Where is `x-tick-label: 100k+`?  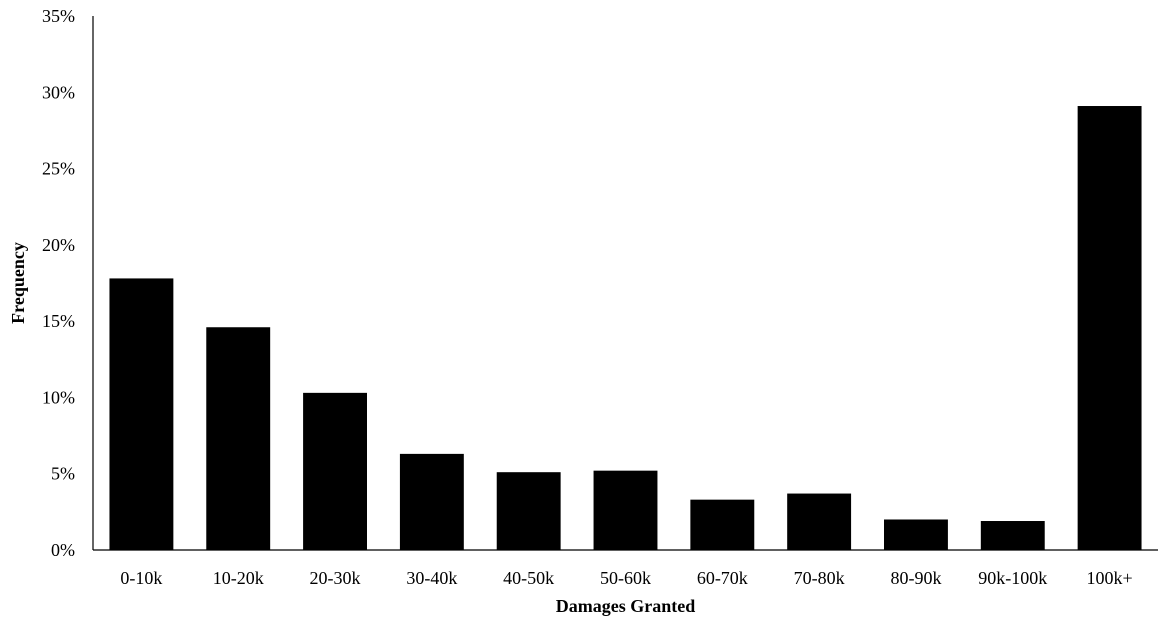 x-tick-label: 100k+ is located at coordinates (1110, 578).